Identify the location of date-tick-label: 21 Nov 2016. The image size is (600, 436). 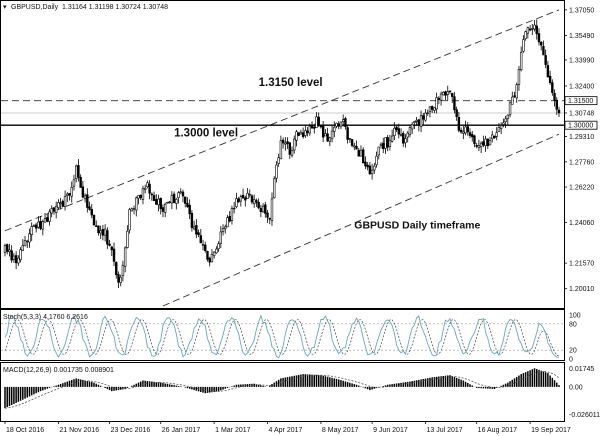
(79, 430).